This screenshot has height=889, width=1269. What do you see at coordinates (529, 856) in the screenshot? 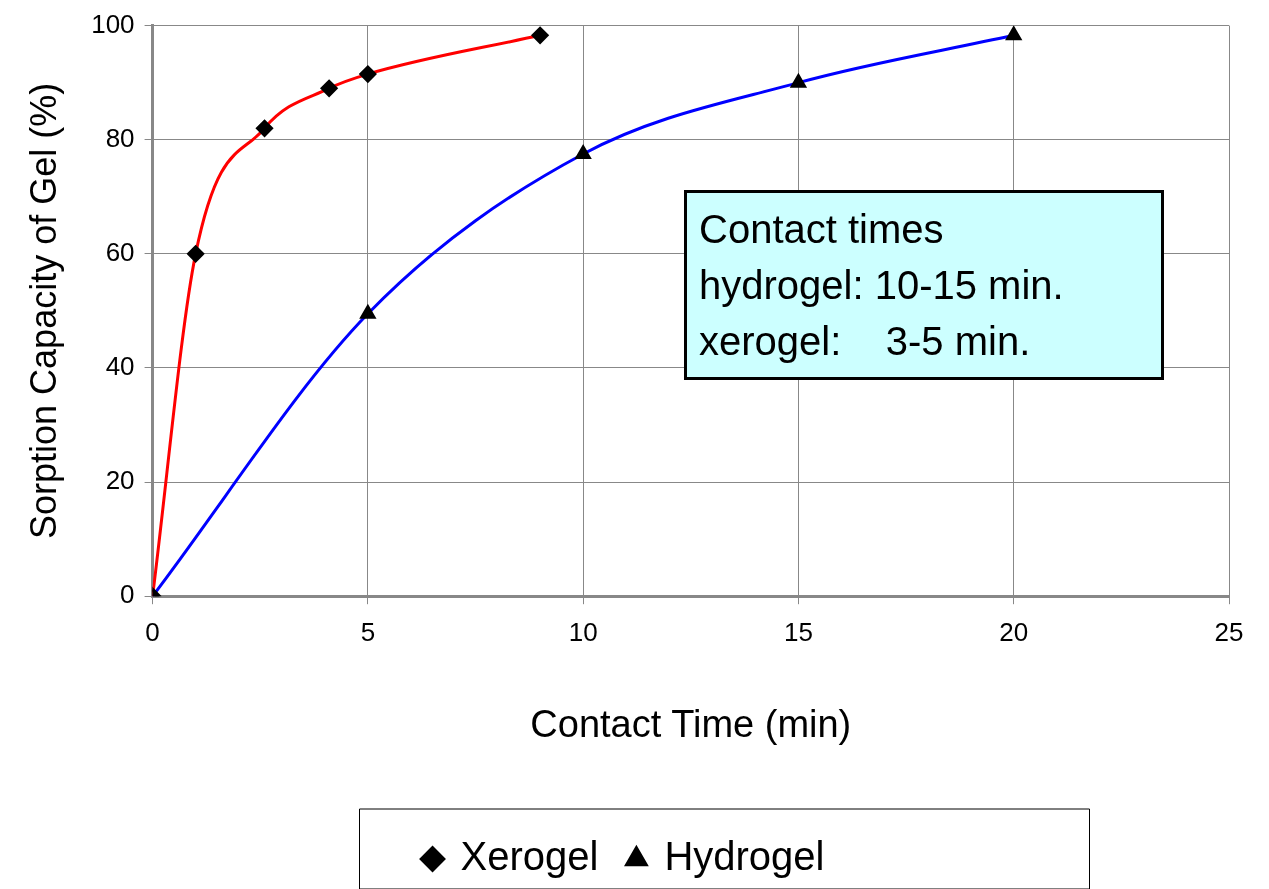
I see `legend-label: Xerogel` at bounding box center [529, 856].